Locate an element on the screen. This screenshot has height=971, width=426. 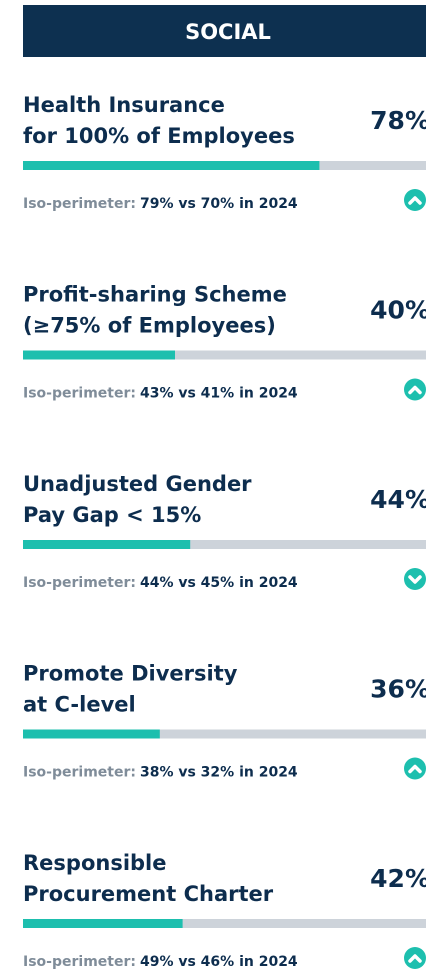
note: Iso-perimeter: 43% vs 41% in 2024 is located at coordinates (160, 394).